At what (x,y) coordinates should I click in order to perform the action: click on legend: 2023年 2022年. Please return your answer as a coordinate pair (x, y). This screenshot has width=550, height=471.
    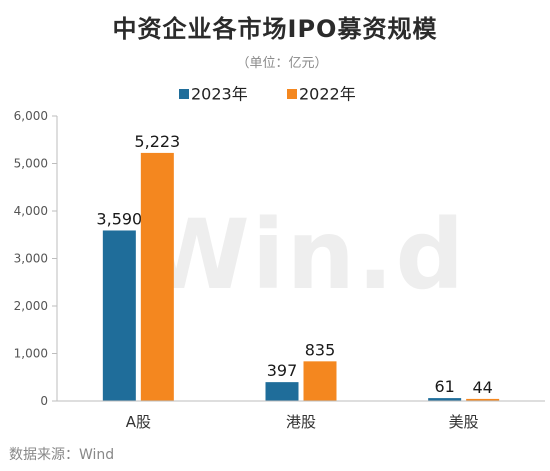
    Looking at the image, I should click on (267, 94).